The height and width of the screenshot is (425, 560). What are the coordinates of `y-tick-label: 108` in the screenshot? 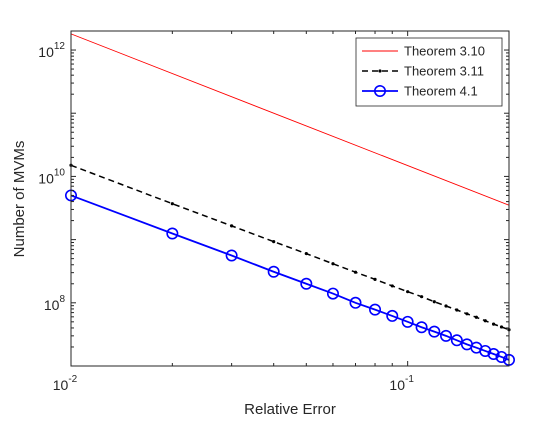 It's located at (55, 303).